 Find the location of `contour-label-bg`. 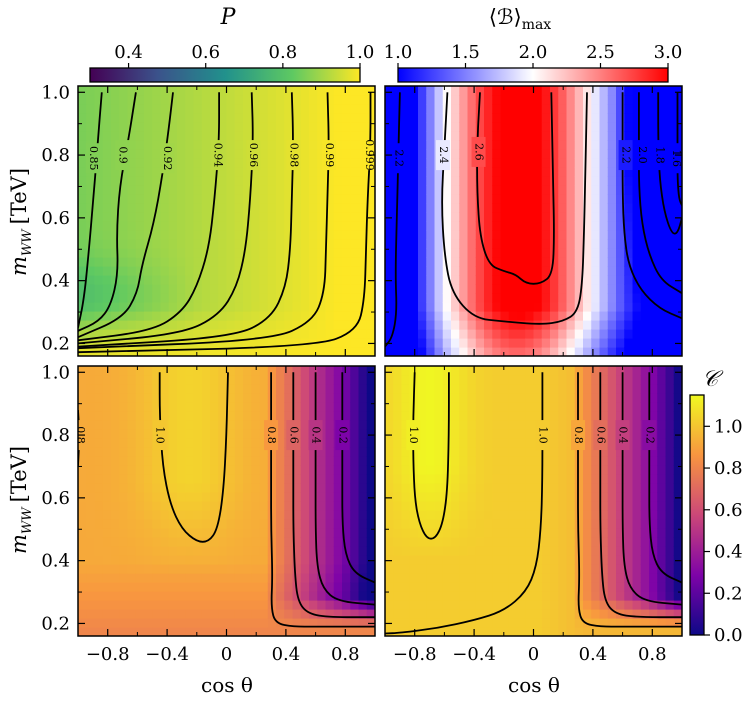

contour-label-bg is located at coordinates (159, 435).